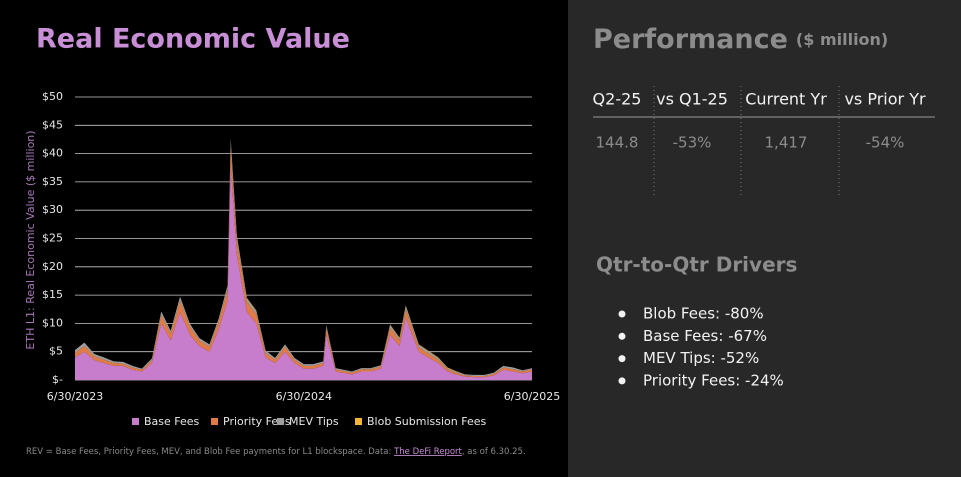 This screenshot has height=477, width=961. What do you see at coordinates (52, 181) in the screenshot?
I see `y-tick-label: $35` at bounding box center [52, 181].